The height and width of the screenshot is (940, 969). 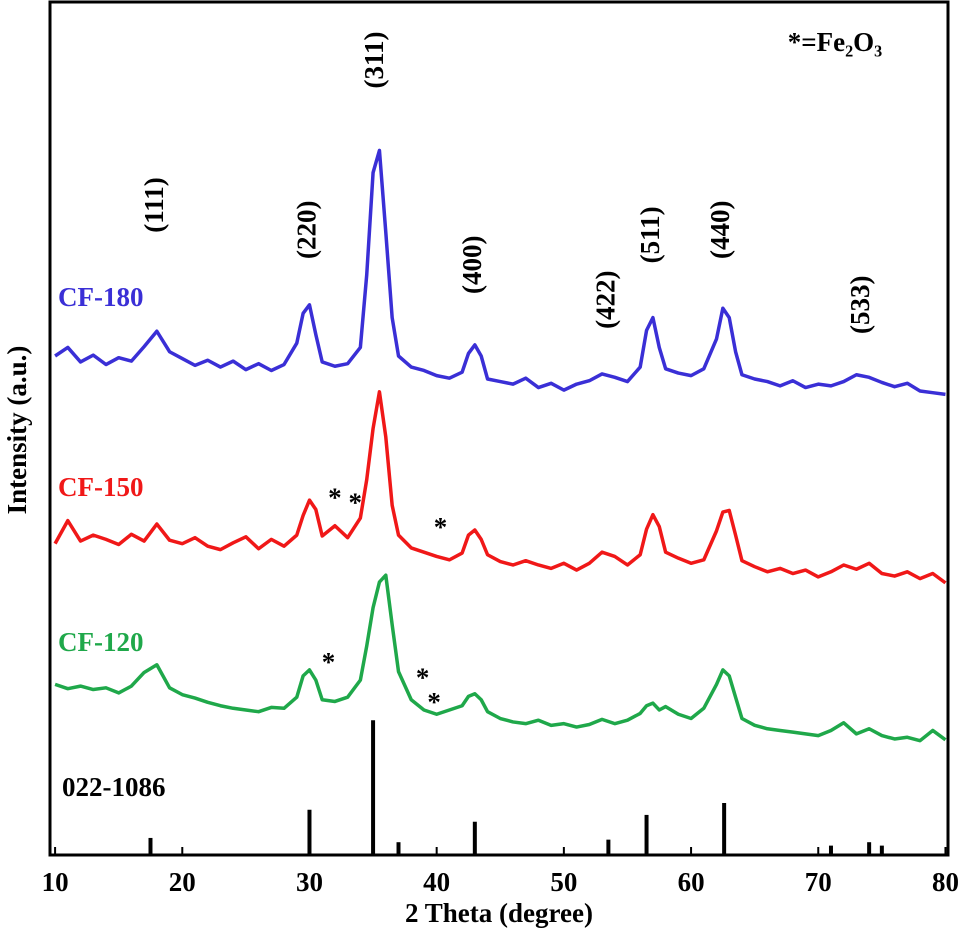 What do you see at coordinates (307, 230) in the screenshot?
I see `peak-label: (220)` at bounding box center [307, 230].